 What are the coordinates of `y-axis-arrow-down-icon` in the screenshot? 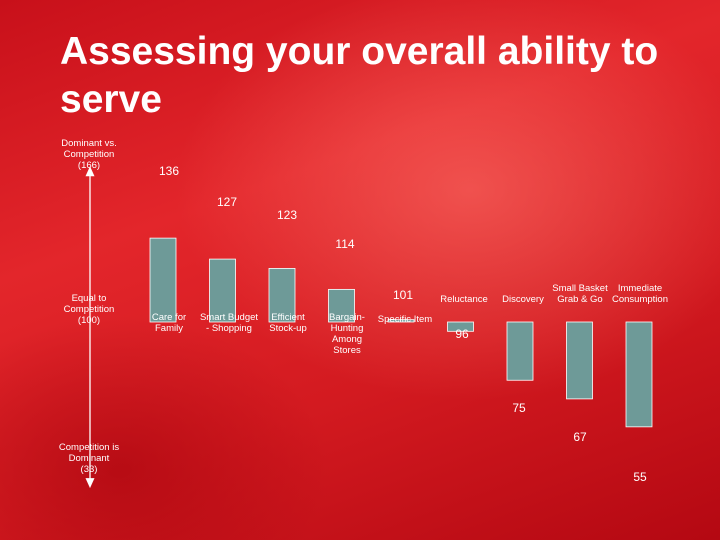 It's located at (90, 483).